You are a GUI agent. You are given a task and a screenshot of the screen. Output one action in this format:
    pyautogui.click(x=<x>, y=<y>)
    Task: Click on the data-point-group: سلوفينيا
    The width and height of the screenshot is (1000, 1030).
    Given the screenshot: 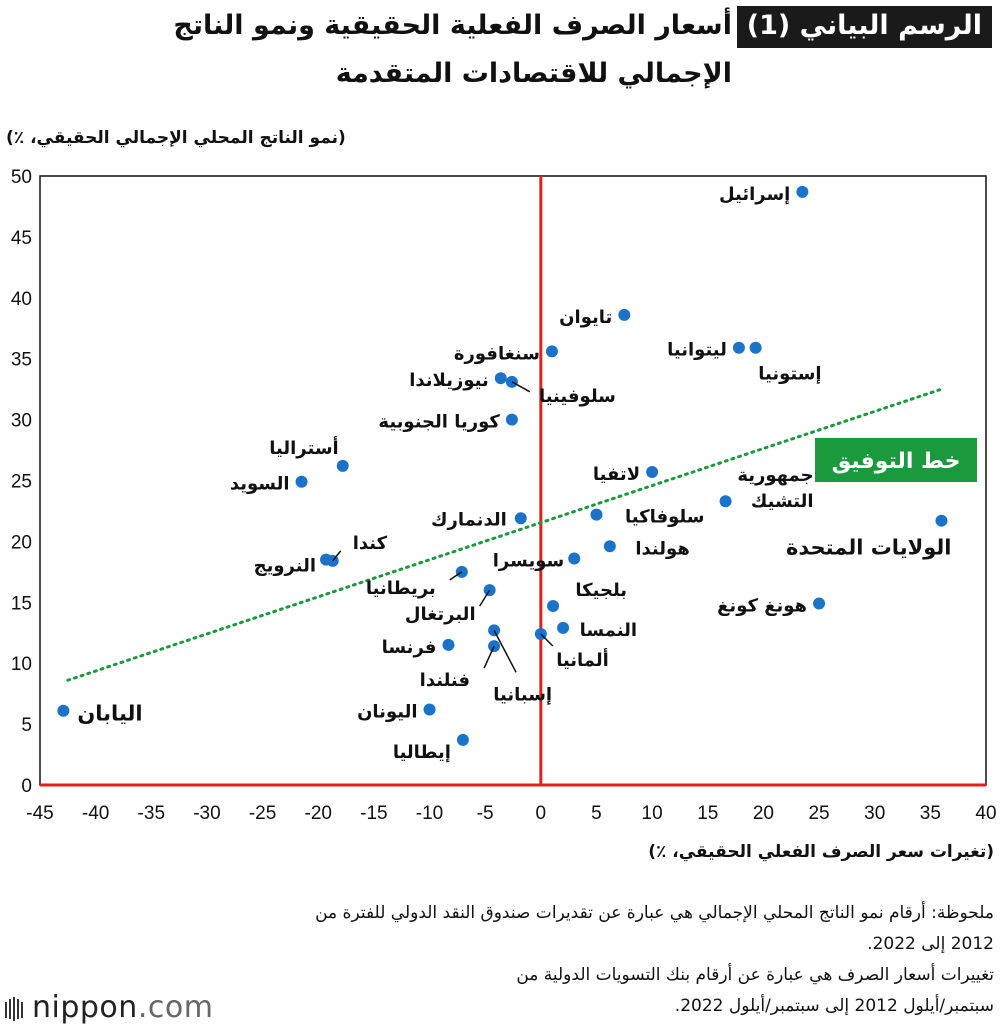 What is the action you would take?
    pyautogui.click(x=560, y=391)
    